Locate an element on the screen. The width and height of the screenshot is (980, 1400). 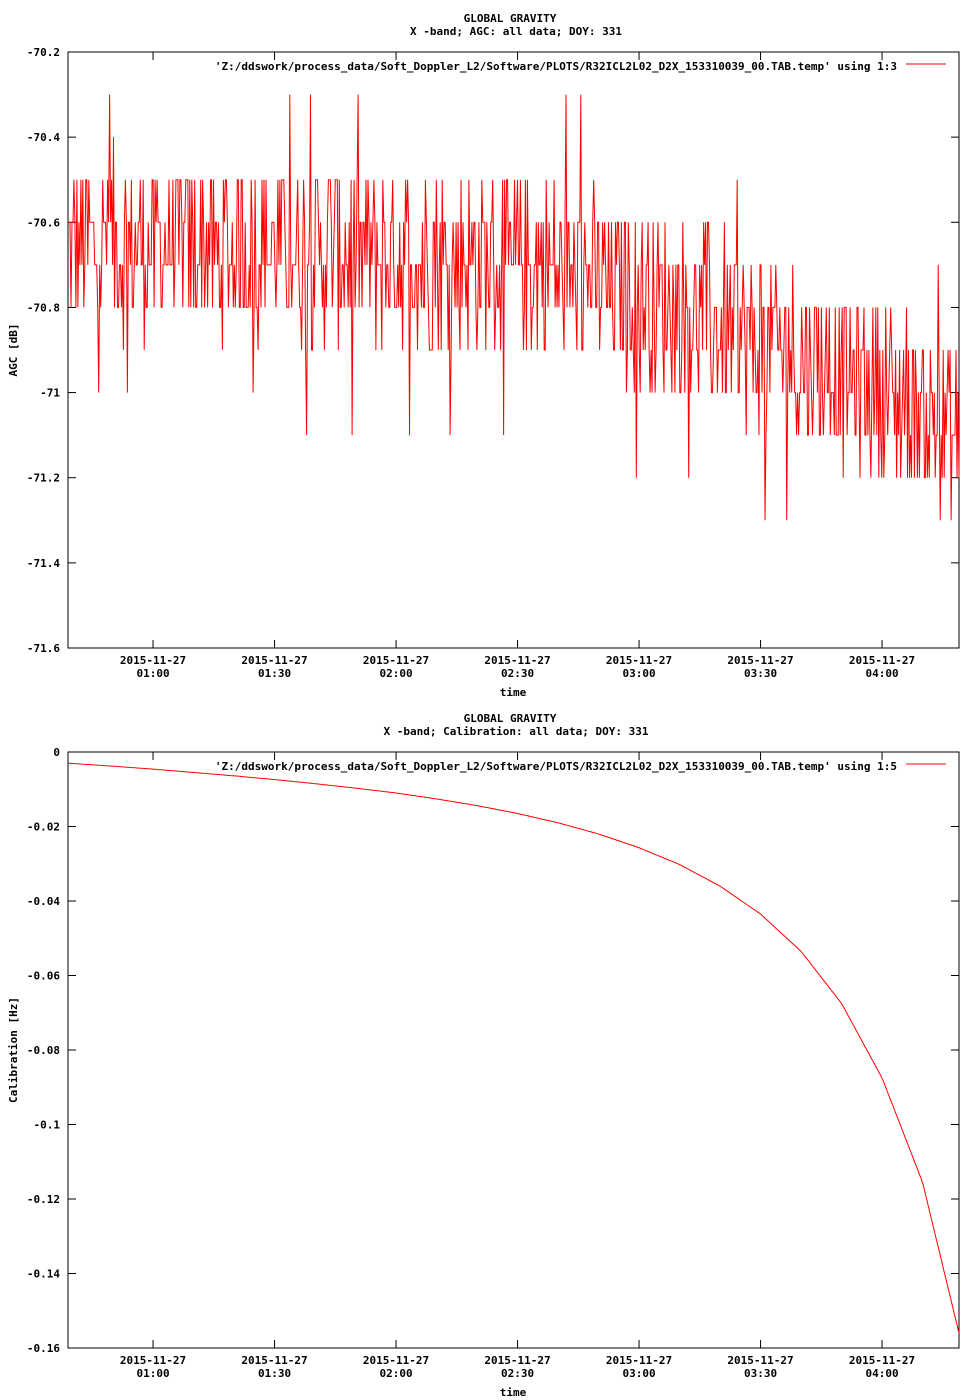
y-tick-label: -70.8 is located at coordinates (43, 307).